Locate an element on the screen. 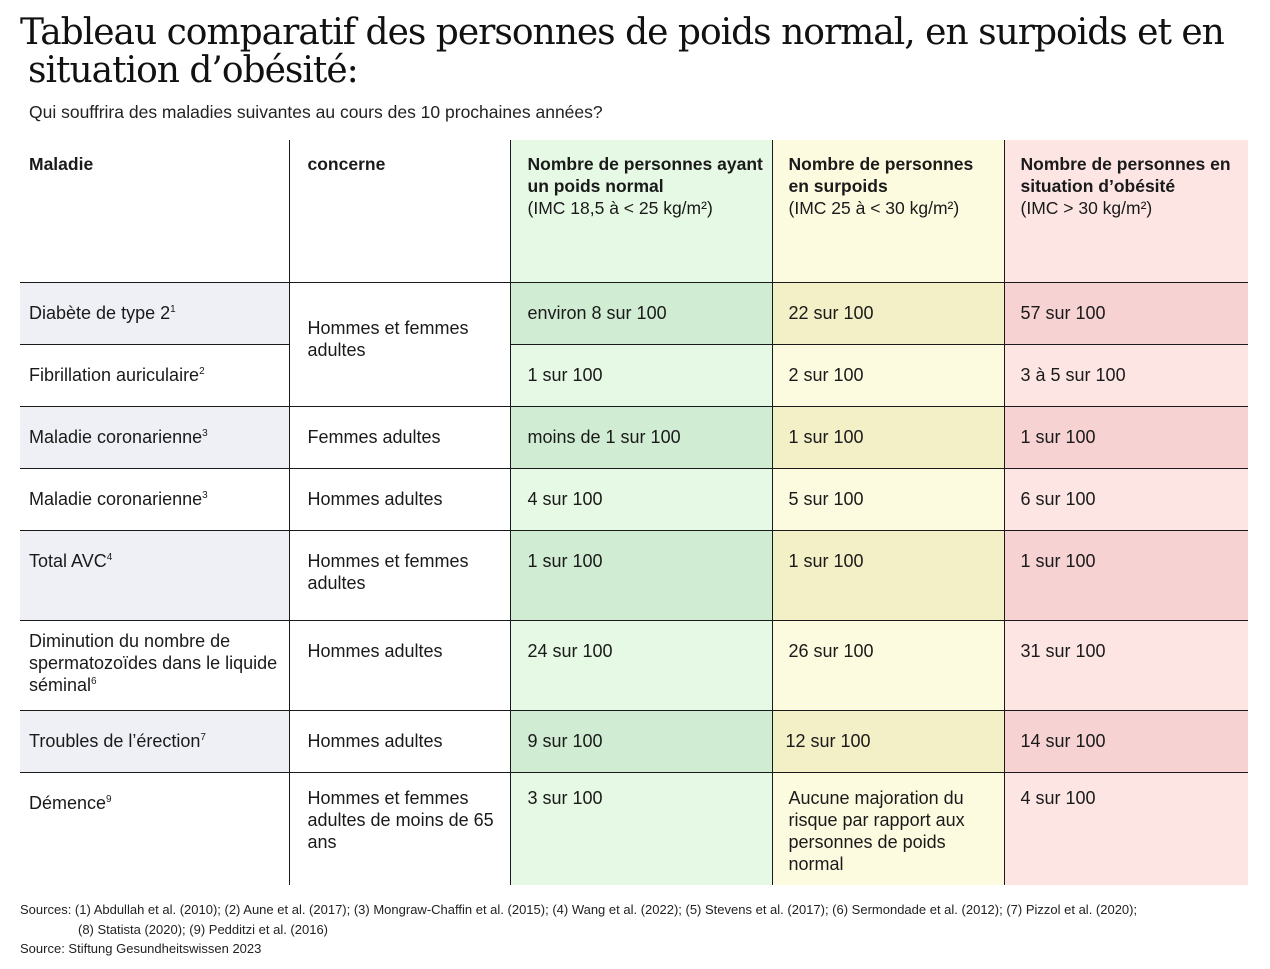  disease-cell: Démence9 is located at coordinates (70, 802).